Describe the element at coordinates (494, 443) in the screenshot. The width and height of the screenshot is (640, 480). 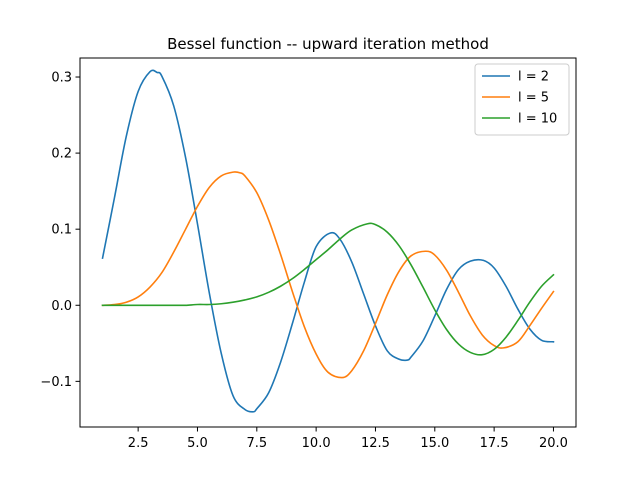
I see `x-tick-label: 17.5` at that location.